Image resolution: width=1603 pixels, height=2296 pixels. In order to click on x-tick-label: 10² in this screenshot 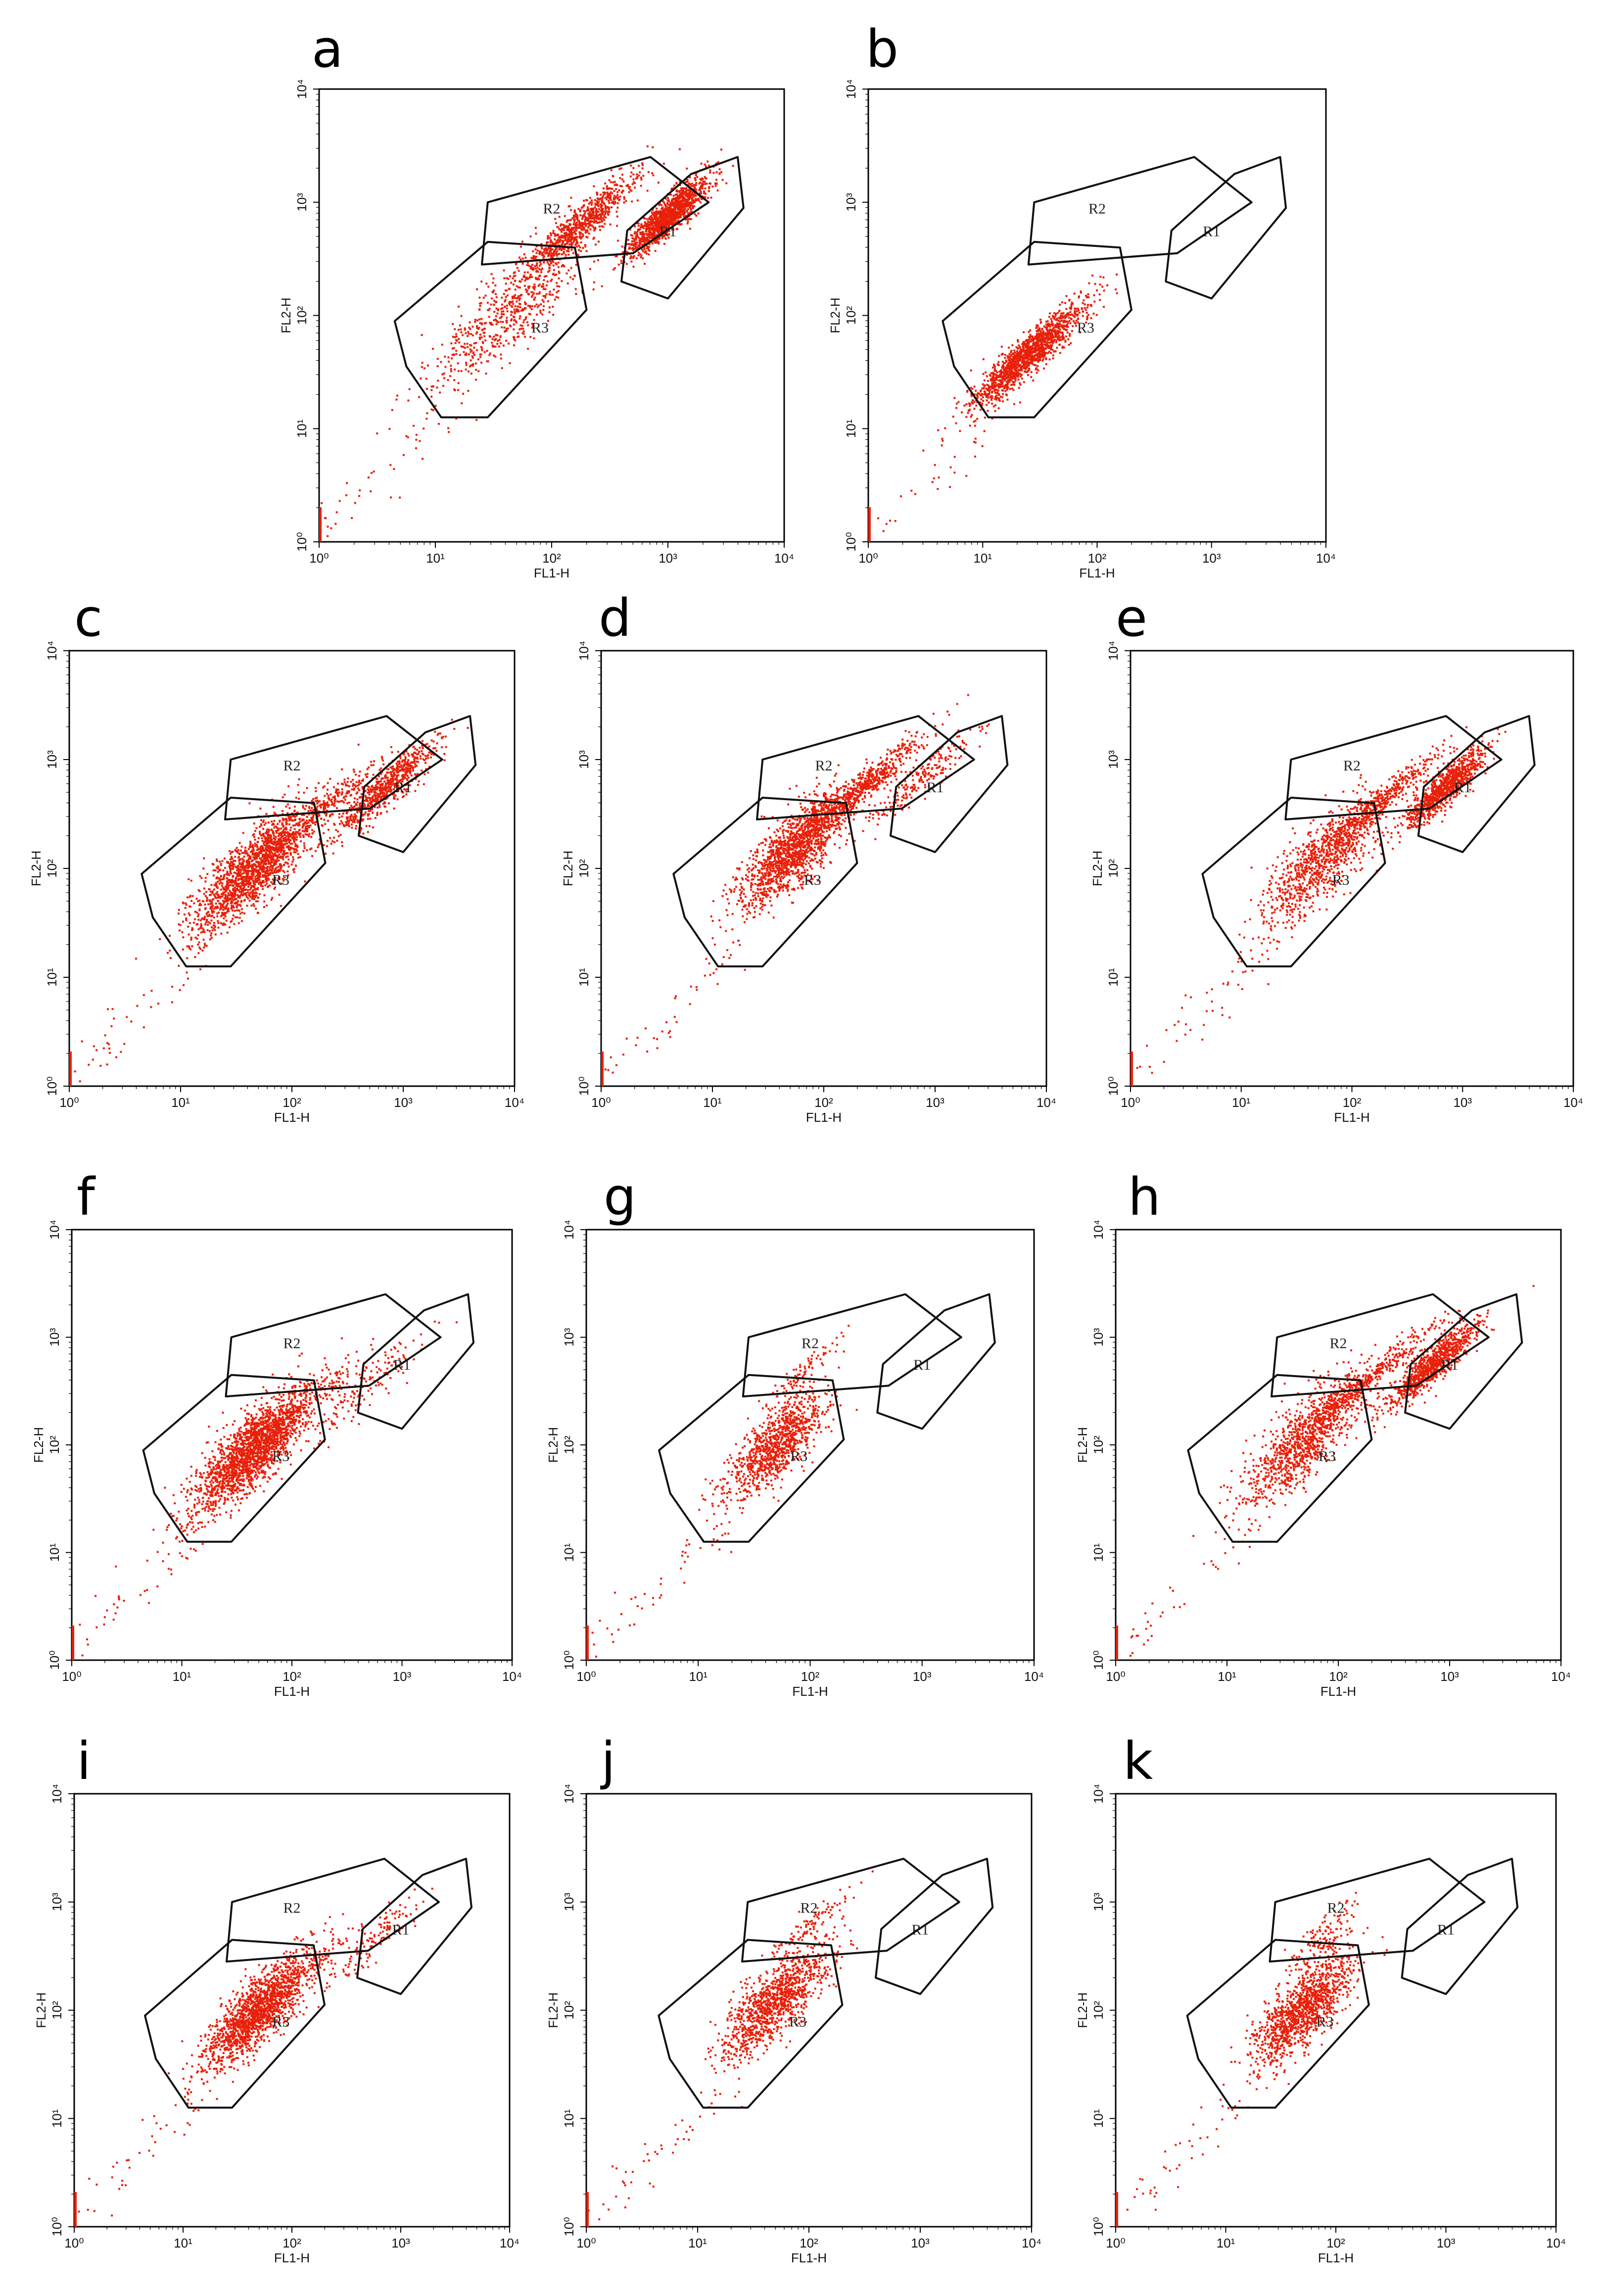, I will do `click(1097, 558)`.